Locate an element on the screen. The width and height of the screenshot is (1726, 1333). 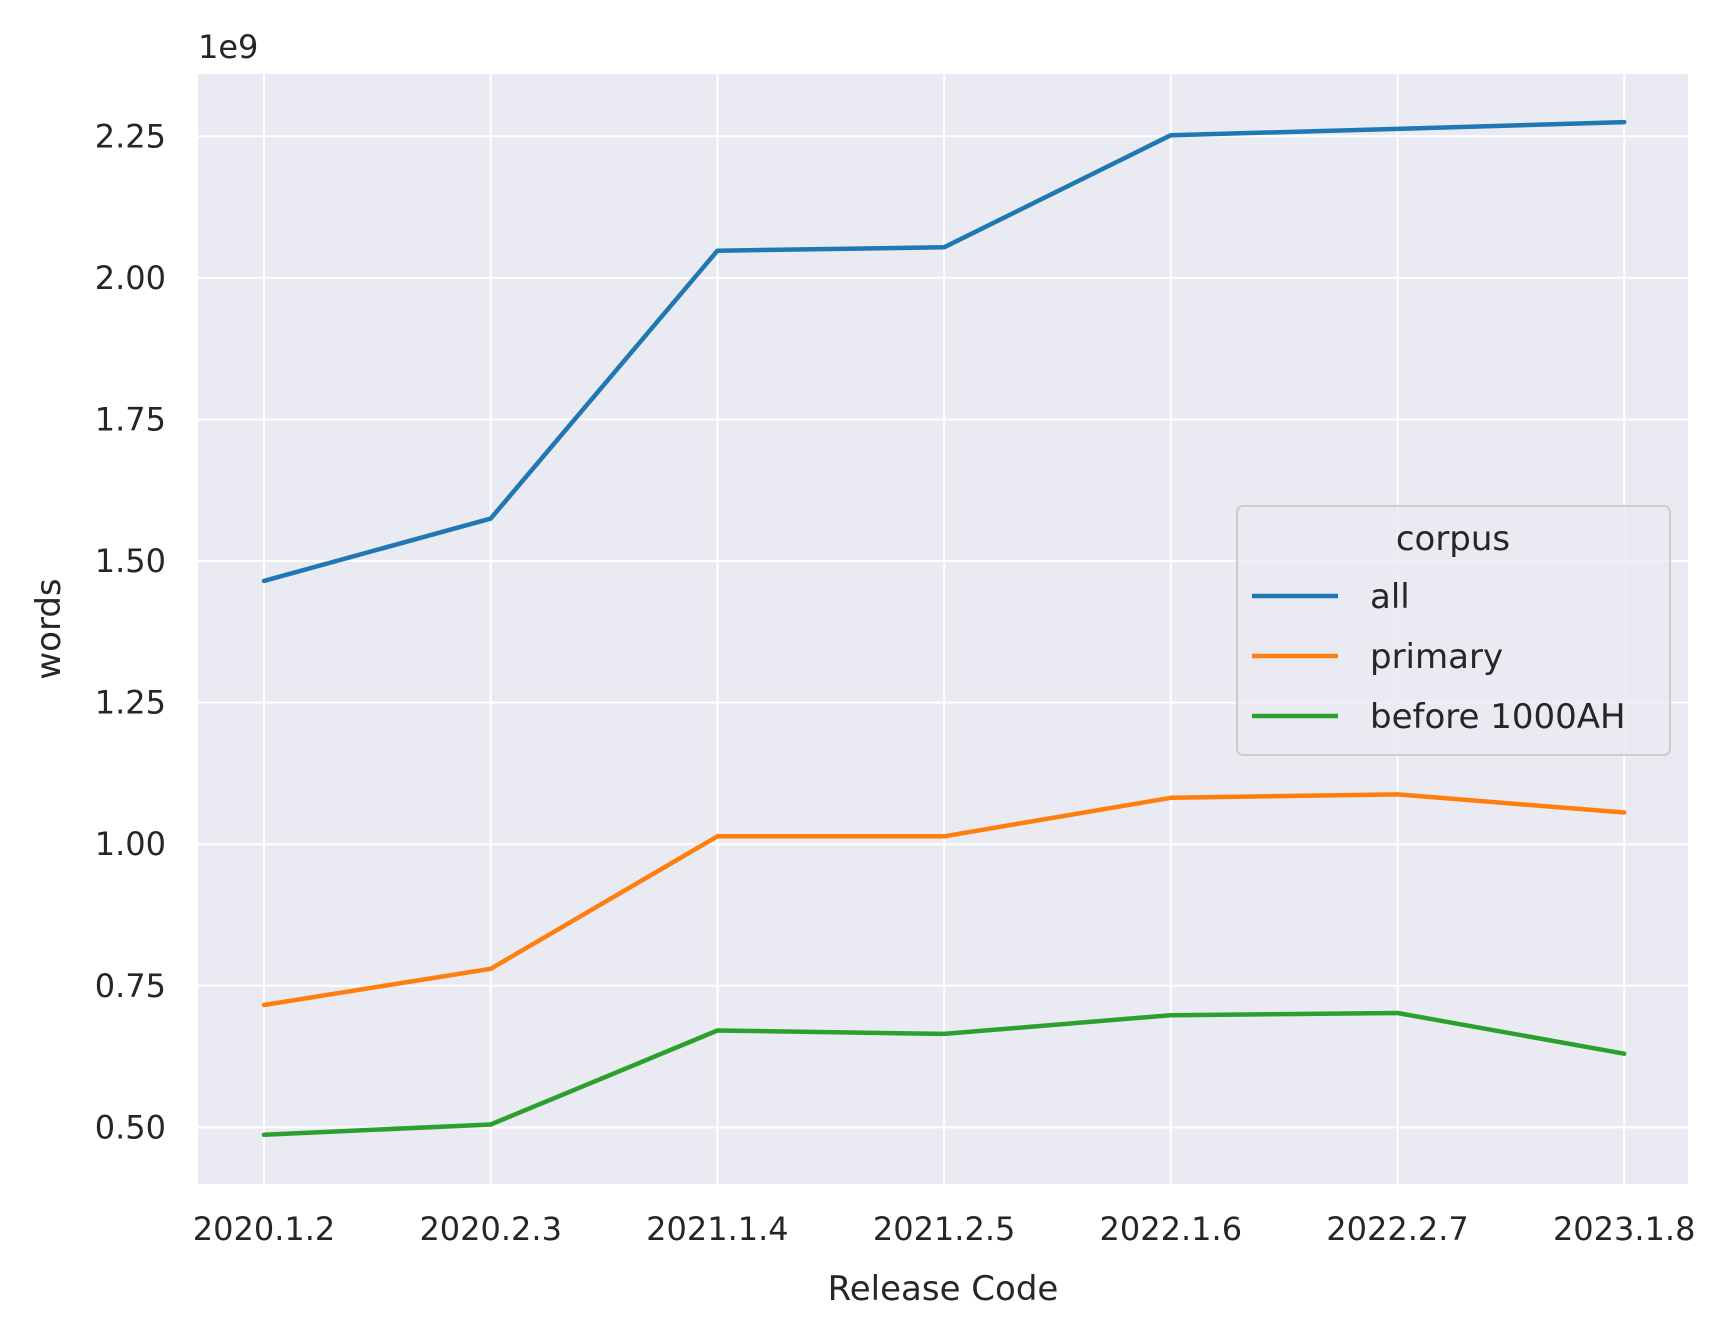
x-tick-label: 2021.1.4 is located at coordinates (717, 1229).